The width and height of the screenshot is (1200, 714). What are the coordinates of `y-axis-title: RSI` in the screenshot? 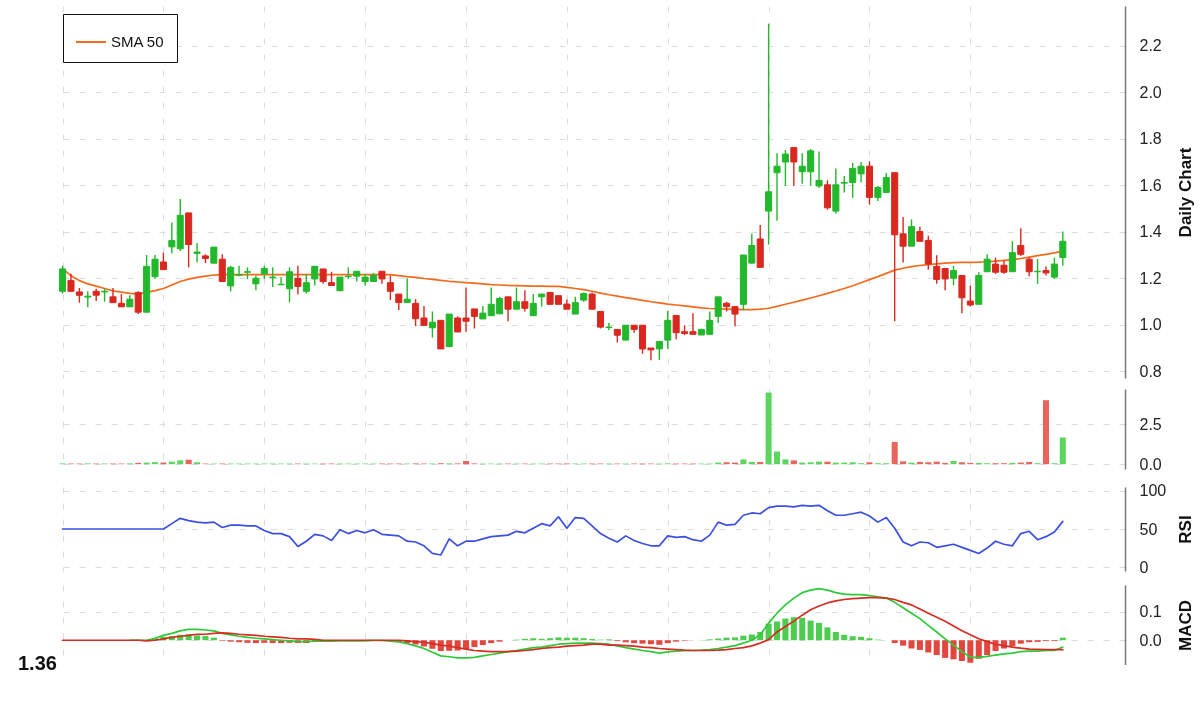 It's located at (1185, 529).